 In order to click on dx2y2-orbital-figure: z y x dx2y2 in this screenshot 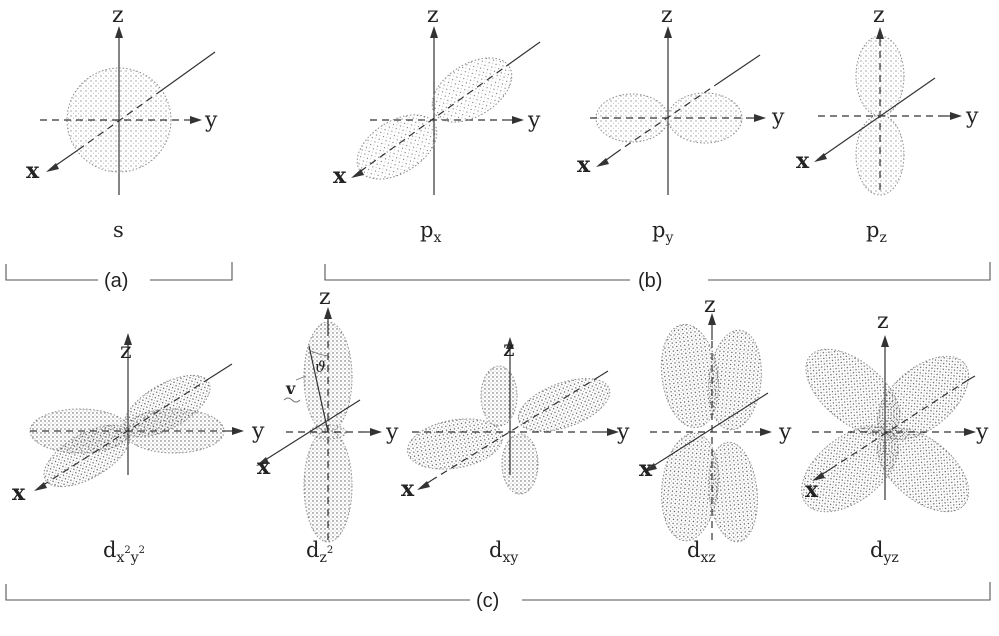, I will do `click(138, 449)`.